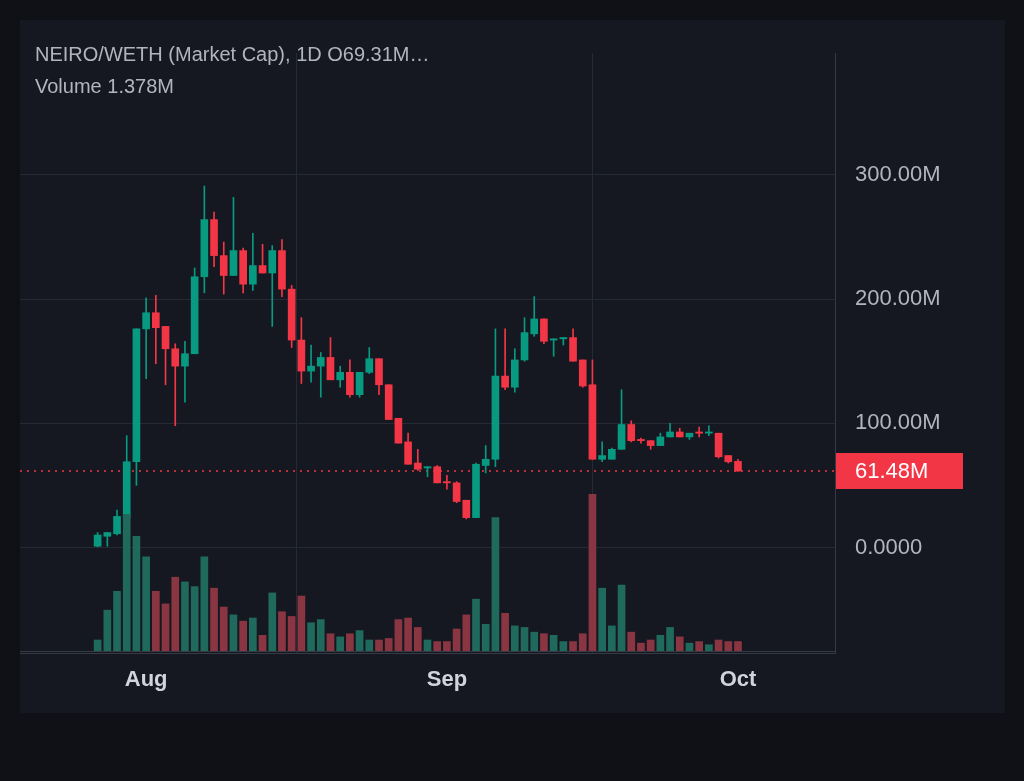 The width and height of the screenshot is (1024, 781). I want to click on x-tick-label: Oct, so click(738, 679).